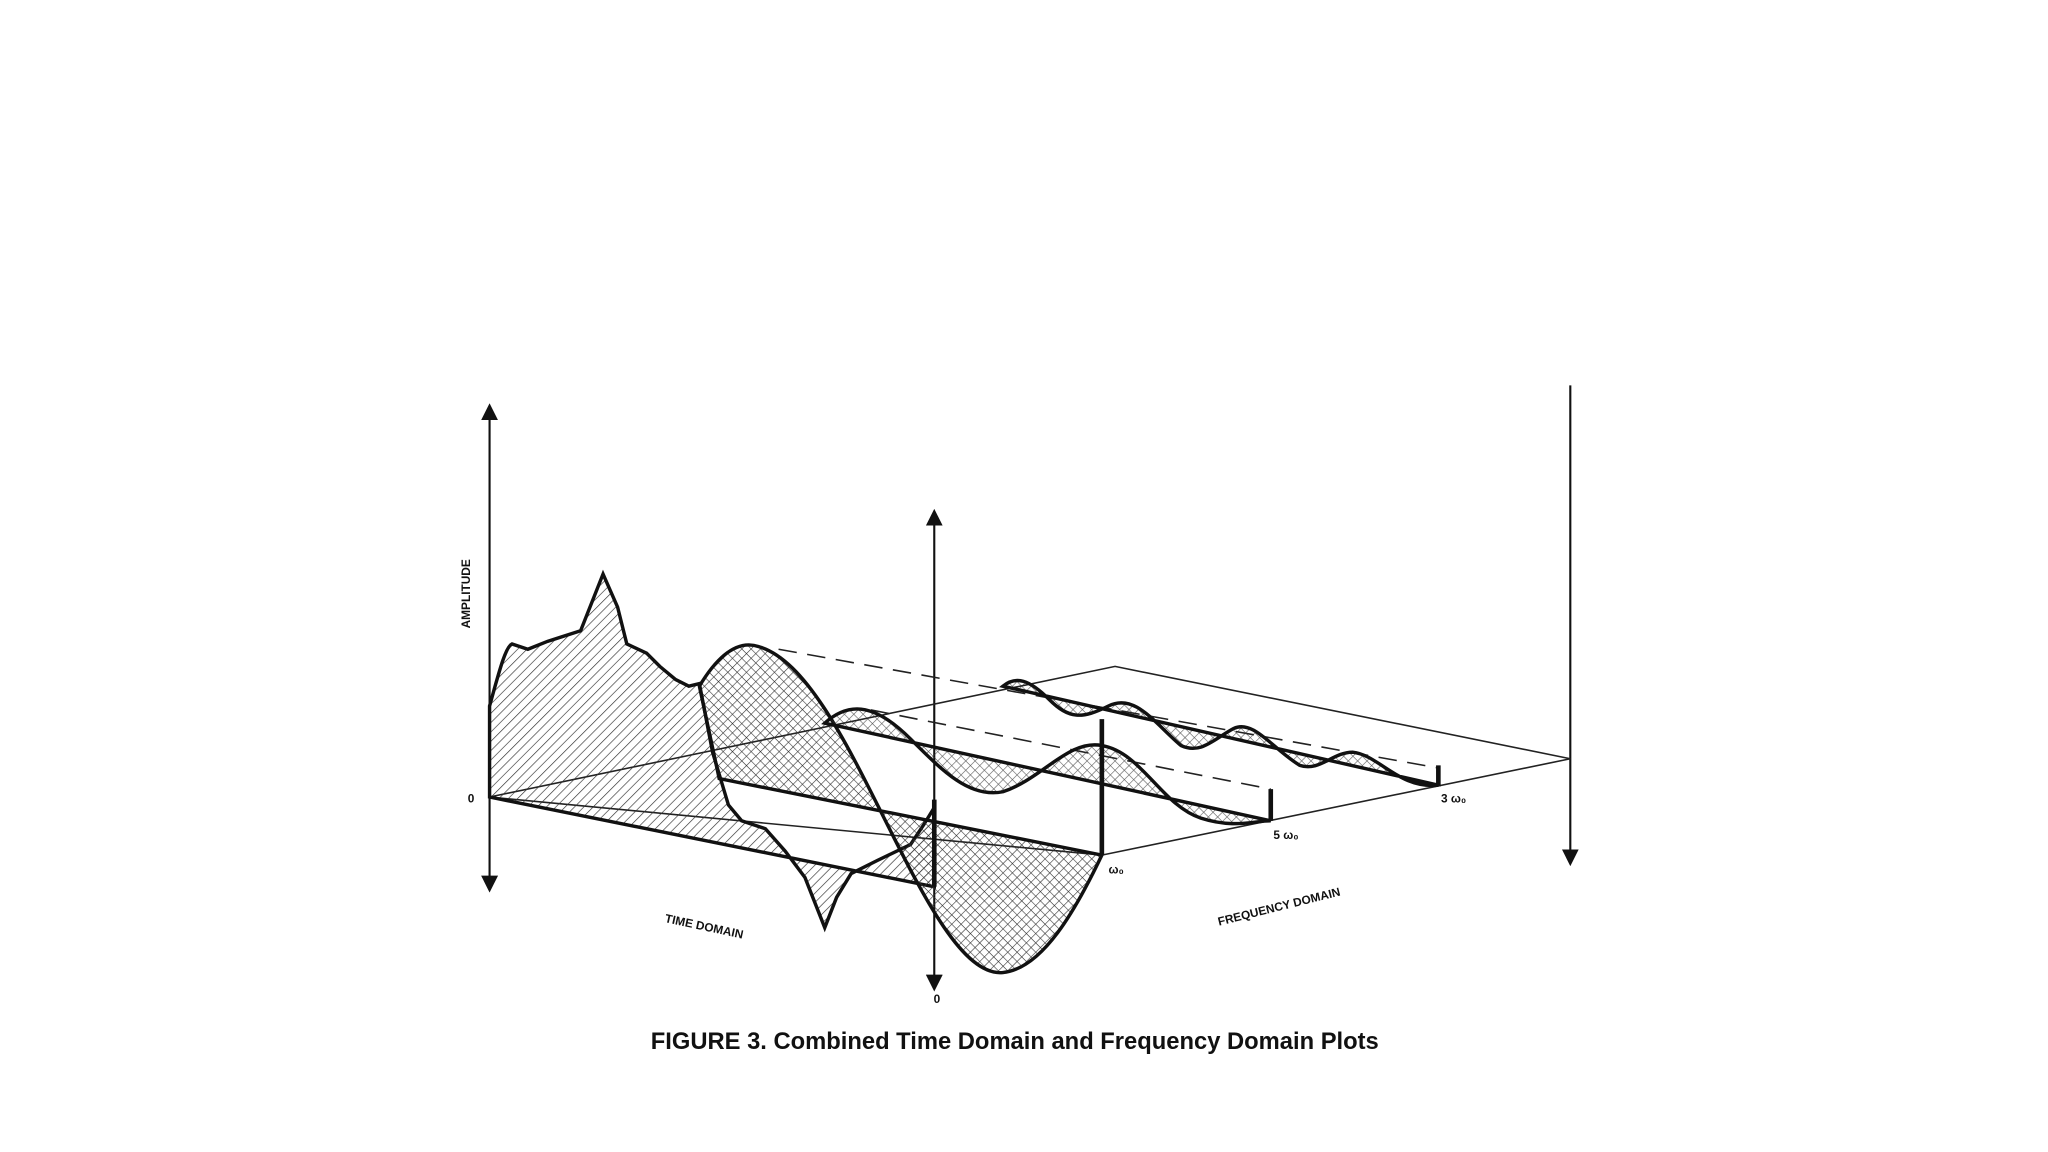 The image size is (2048, 1152). What do you see at coordinates (1285, 835) in the screenshot?
I see `frequency-label: 5 ω₀` at bounding box center [1285, 835].